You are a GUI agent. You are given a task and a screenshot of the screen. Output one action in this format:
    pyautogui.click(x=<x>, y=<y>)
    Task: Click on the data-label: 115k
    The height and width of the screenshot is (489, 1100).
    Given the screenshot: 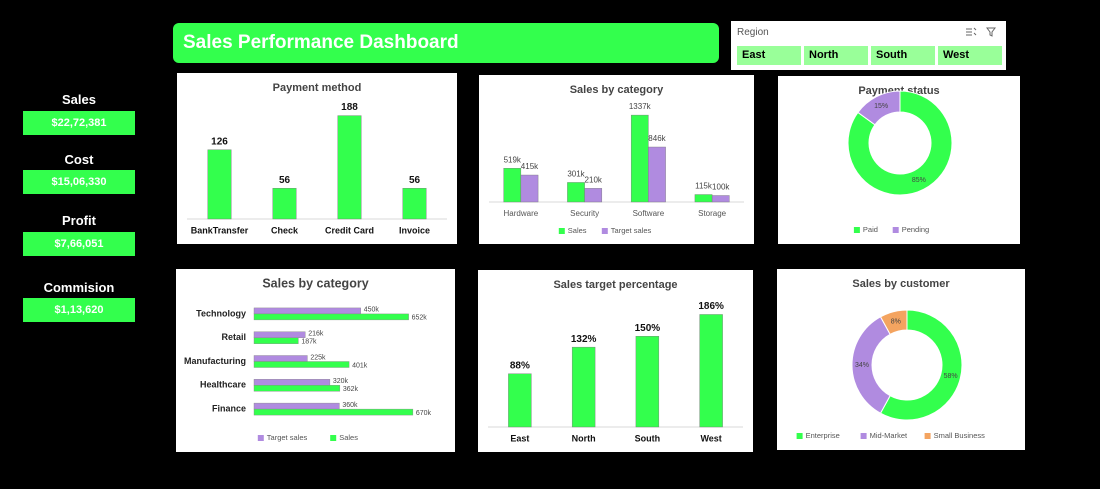 What is the action you would take?
    pyautogui.click(x=704, y=186)
    